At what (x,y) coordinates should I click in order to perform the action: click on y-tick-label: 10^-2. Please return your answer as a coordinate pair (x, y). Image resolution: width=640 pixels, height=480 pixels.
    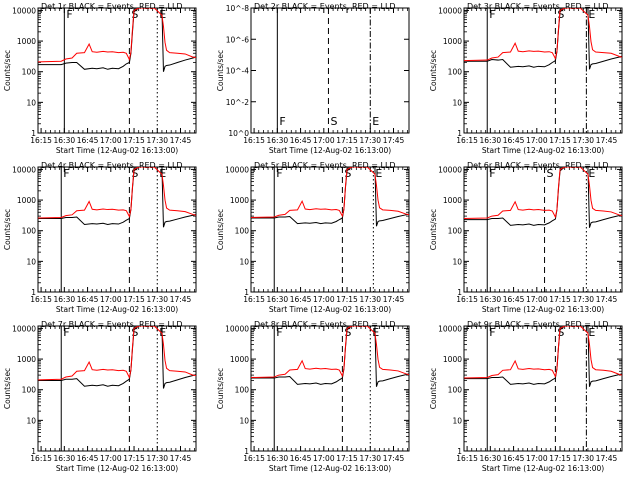
    Looking at the image, I should click on (238, 102).